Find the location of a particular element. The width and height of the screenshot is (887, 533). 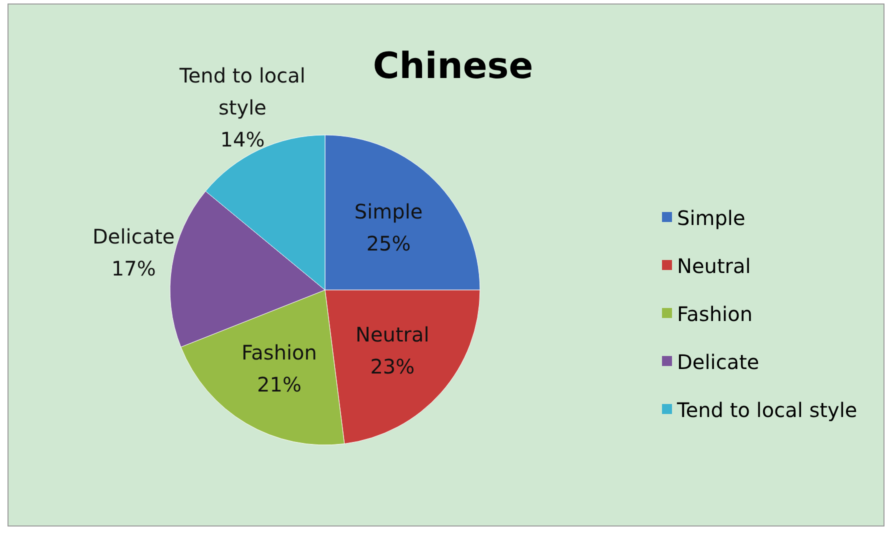

legend-label: Simple is located at coordinates (711, 218).